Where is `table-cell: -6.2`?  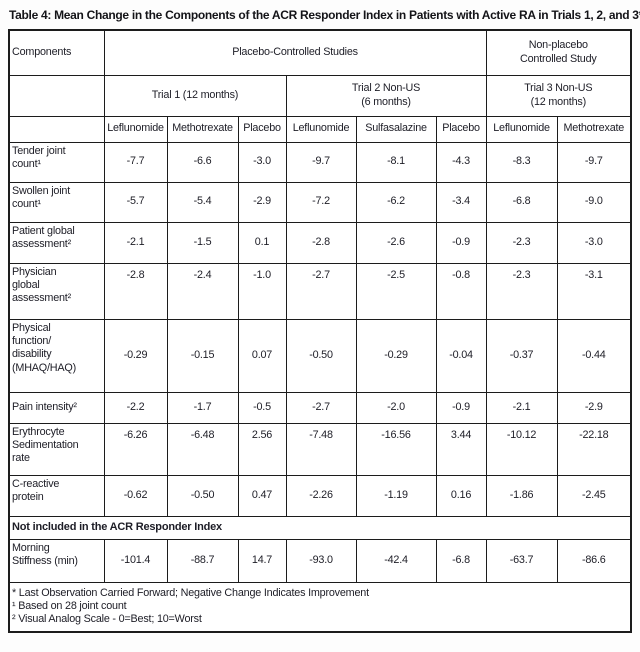
table-cell: -6.2 is located at coordinates (396, 202).